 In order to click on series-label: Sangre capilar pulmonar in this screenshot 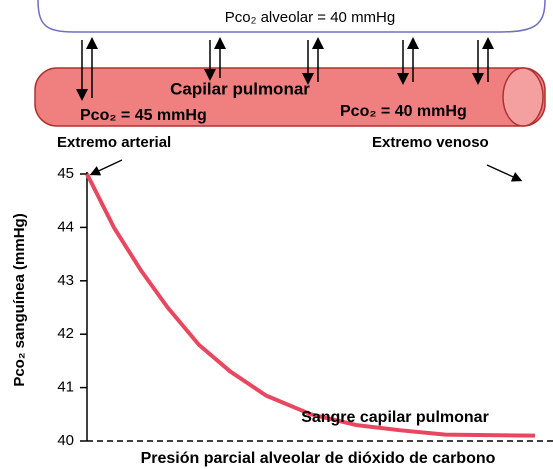, I will do `click(395, 417)`.